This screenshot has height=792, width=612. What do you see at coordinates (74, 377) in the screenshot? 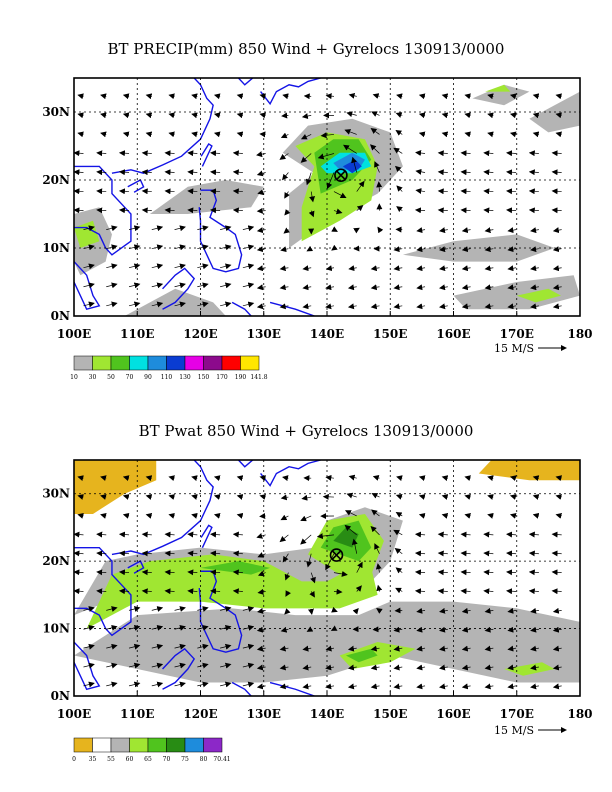
I see `colorbar-label: 10` at bounding box center [74, 377].